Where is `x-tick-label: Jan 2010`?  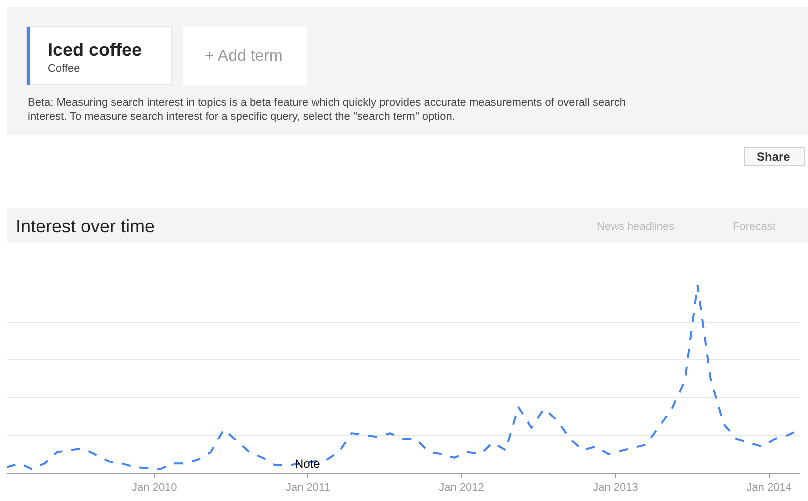 x-tick-label: Jan 2010 is located at coordinates (155, 488).